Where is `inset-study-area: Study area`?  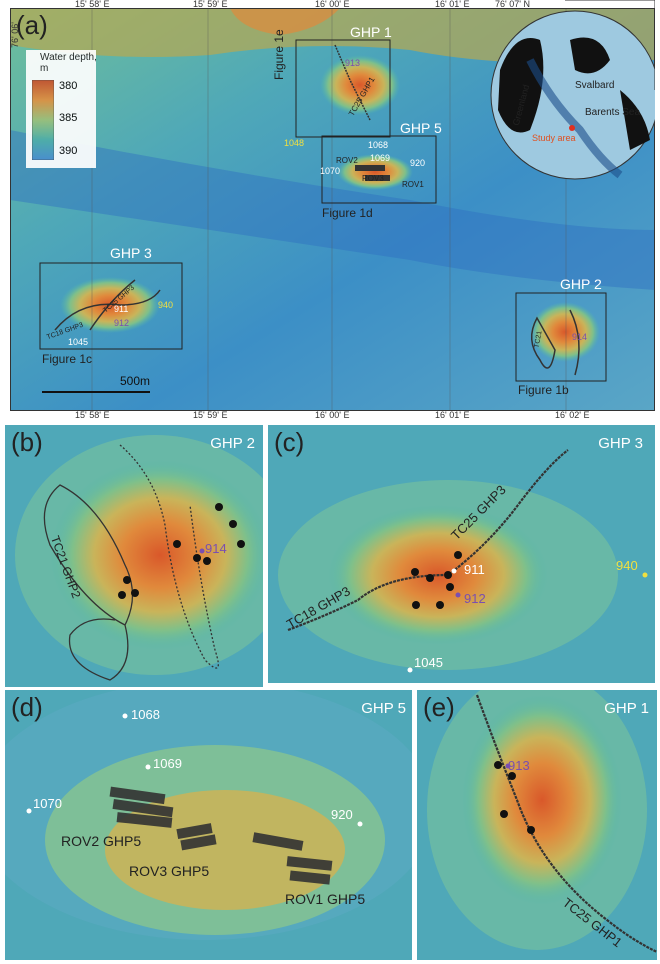 inset-study-area: Study area is located at coordinates (554, 138).